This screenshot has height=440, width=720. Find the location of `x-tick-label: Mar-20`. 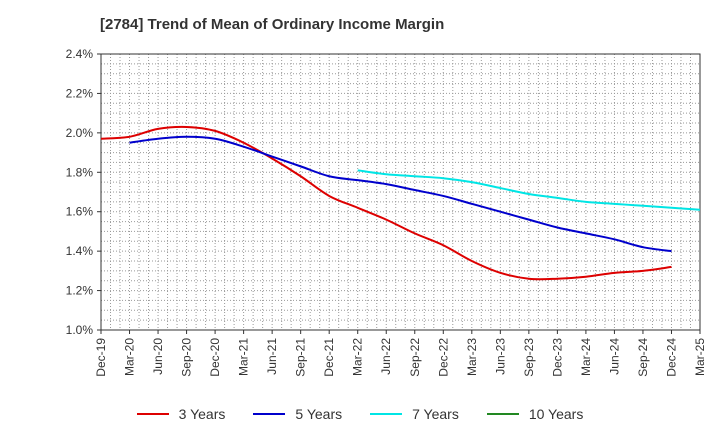

x-tick-label: Mar-20 is located at coordinates (130, 357).